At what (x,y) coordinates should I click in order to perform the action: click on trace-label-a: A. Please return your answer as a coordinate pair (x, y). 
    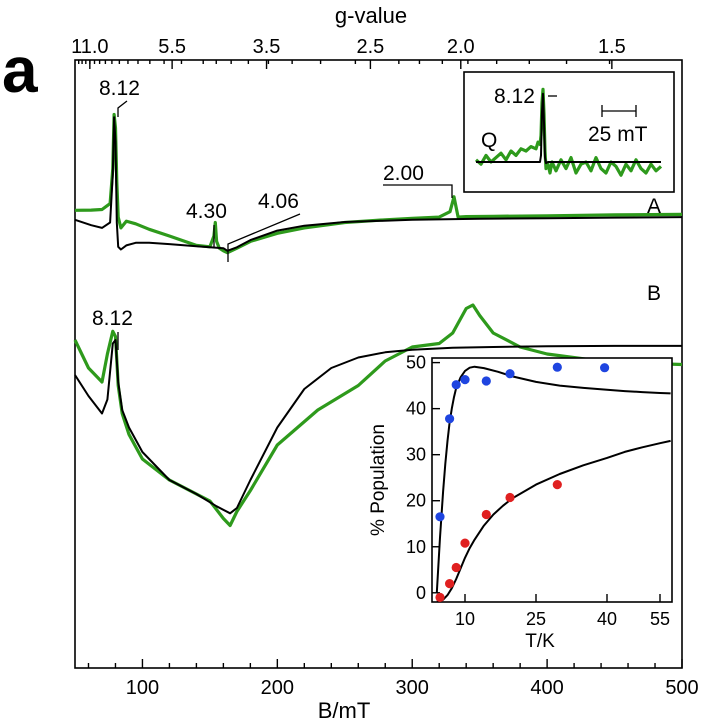
    Looking at the image, I should click on (654, 206).